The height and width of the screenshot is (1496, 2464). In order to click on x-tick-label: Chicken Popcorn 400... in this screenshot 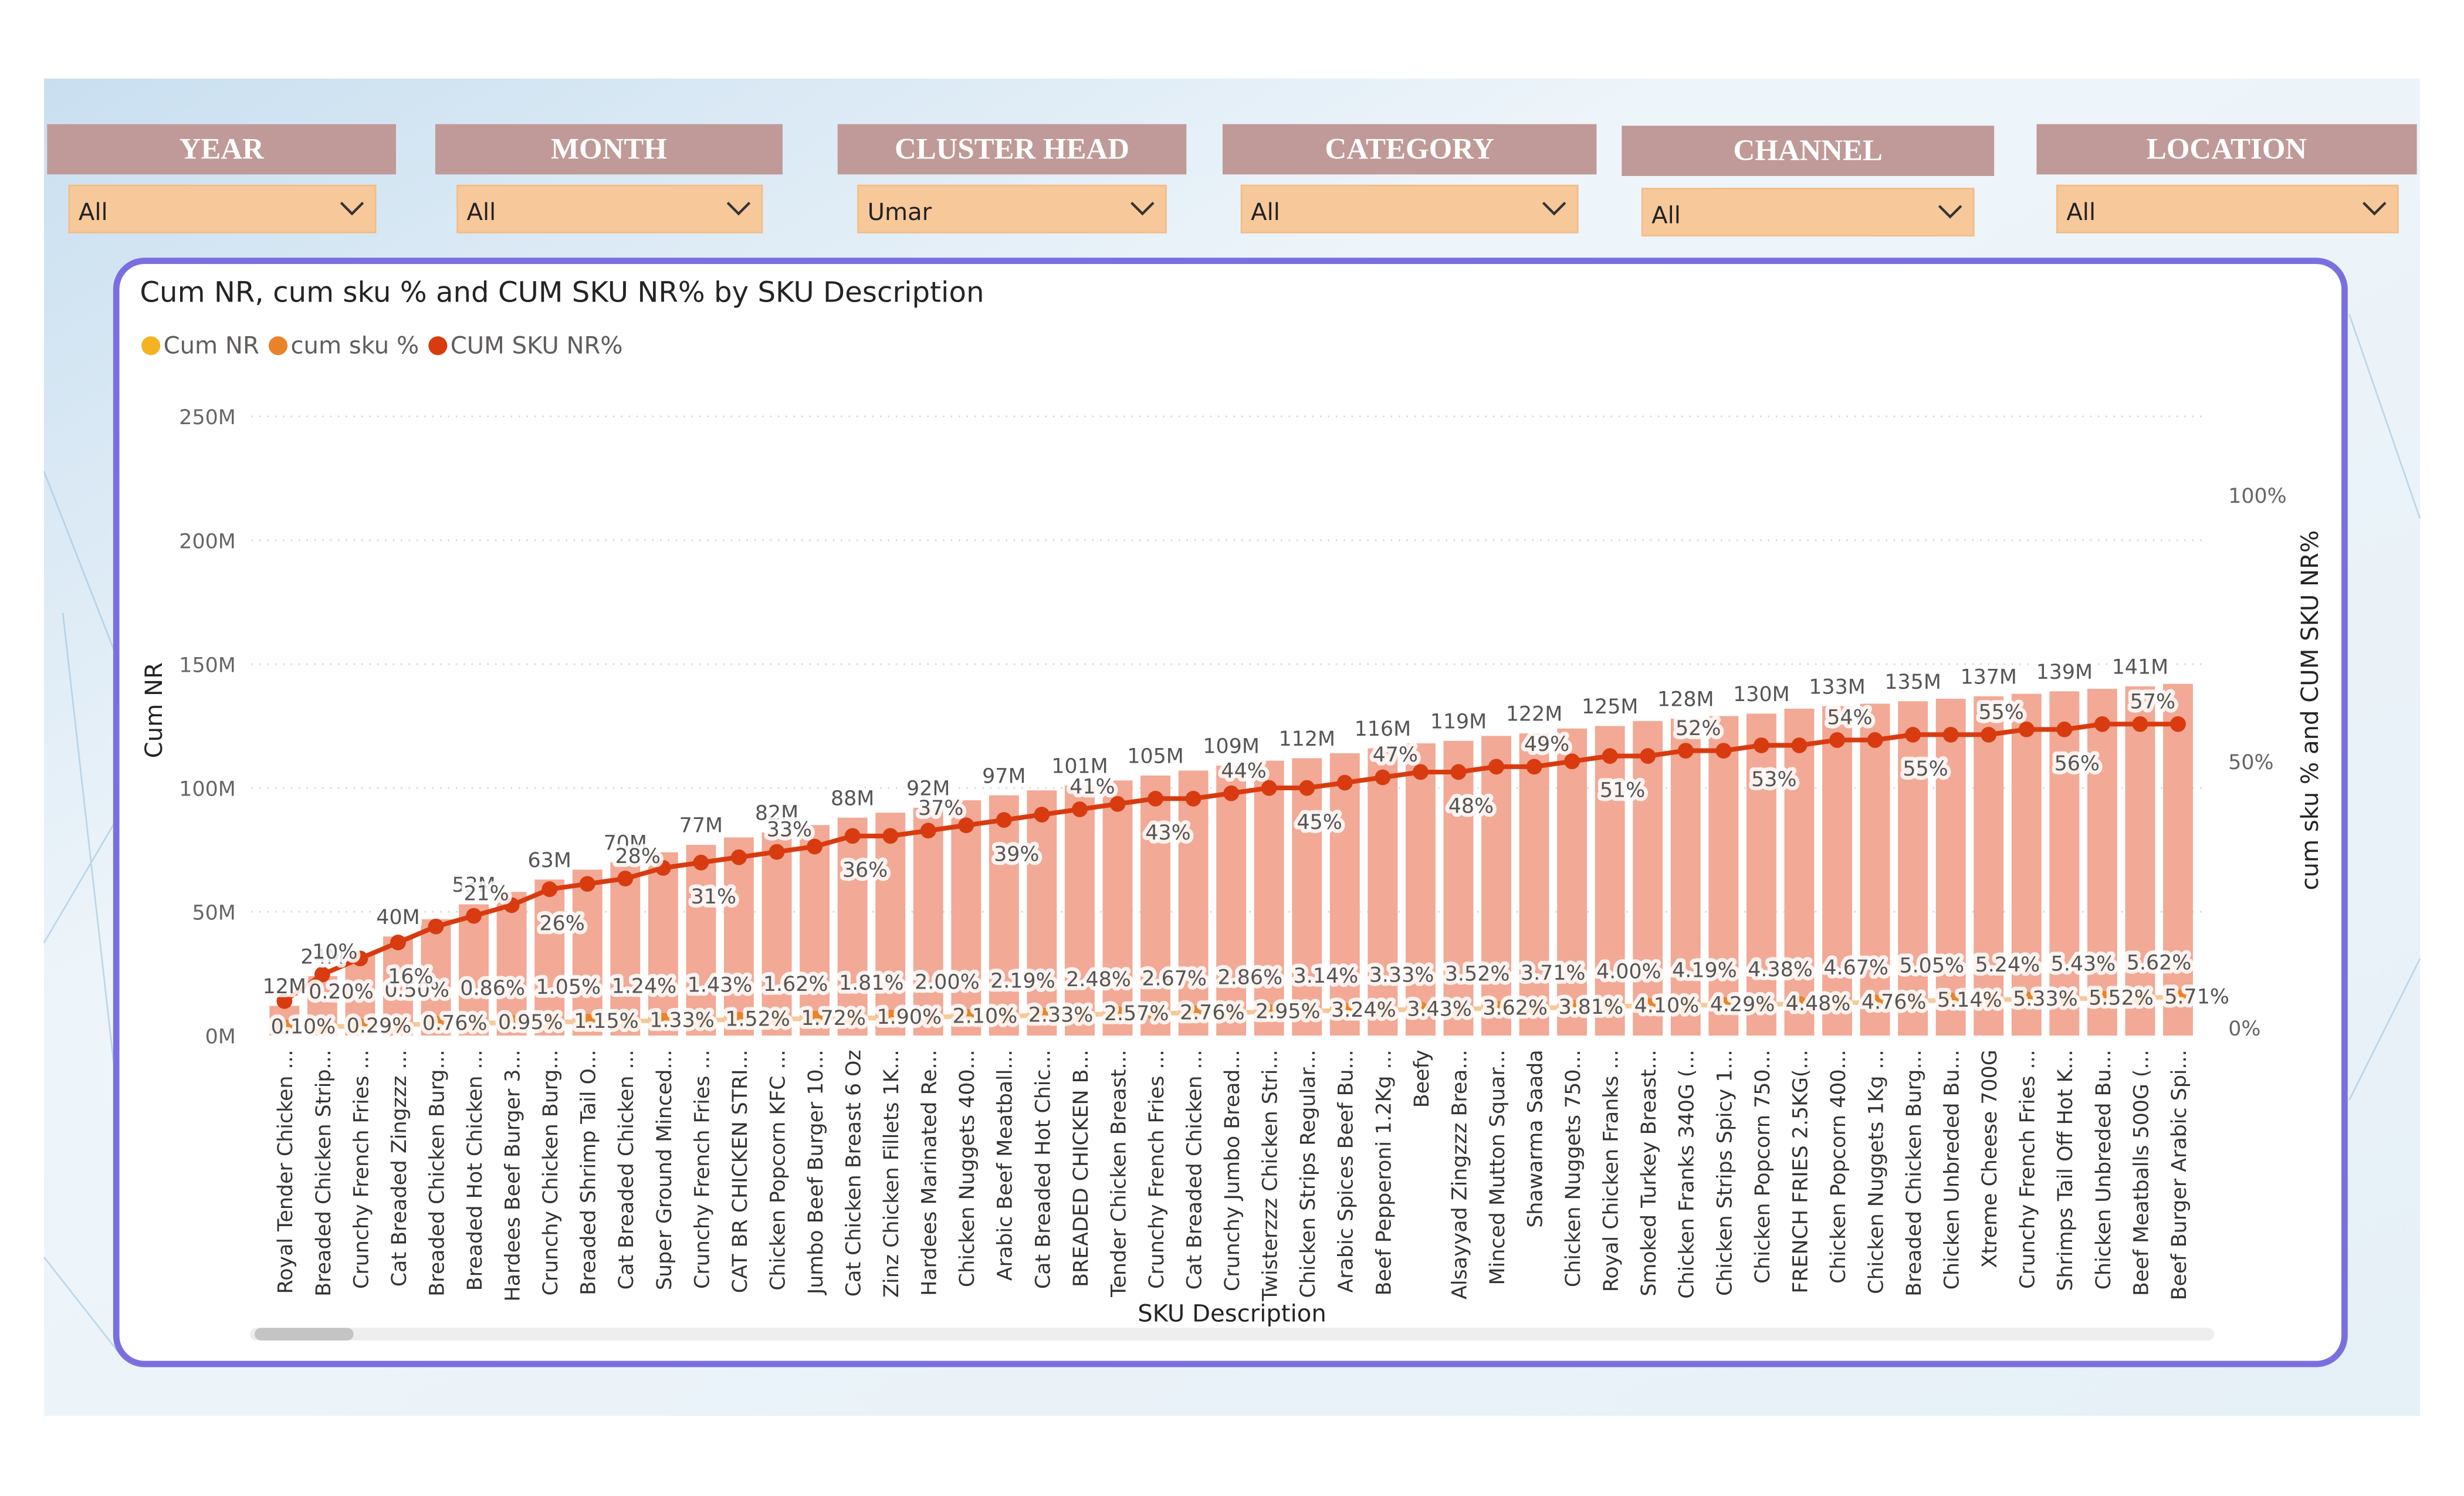, I will do `click(1839, 1167)`.